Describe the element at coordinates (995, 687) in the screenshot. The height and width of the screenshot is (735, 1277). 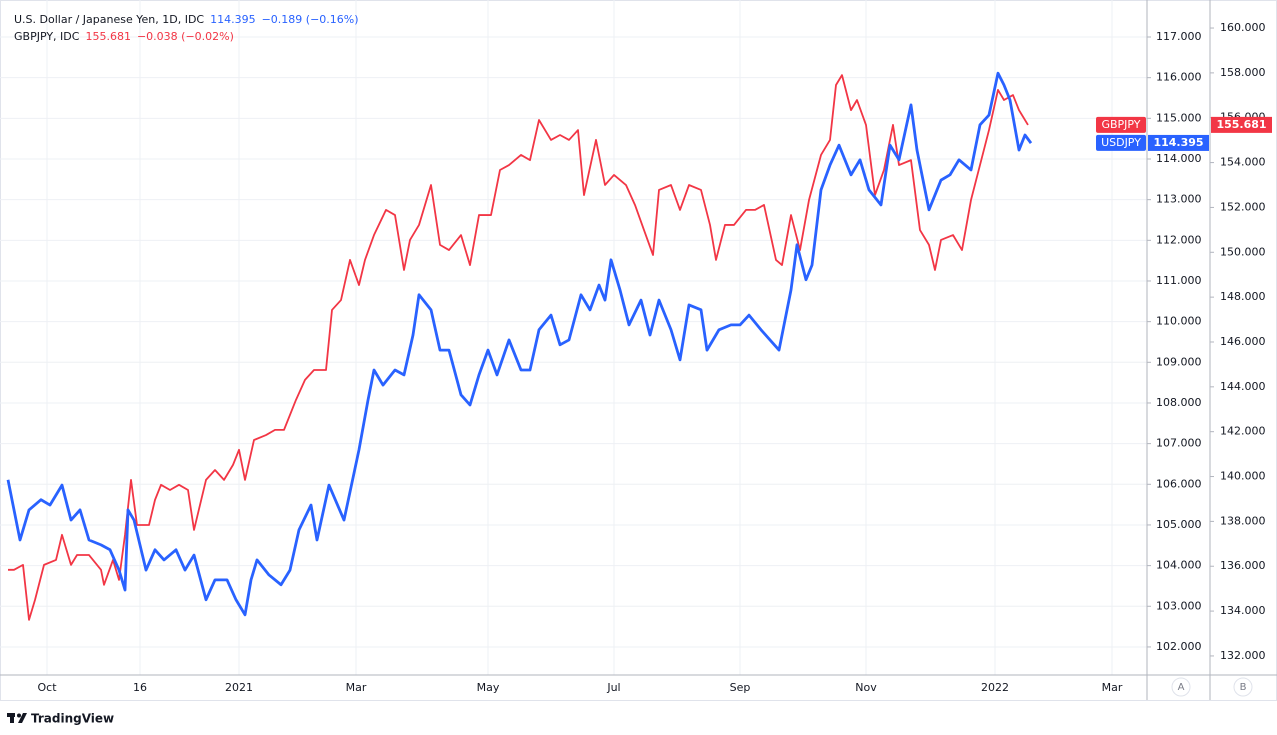
I see `x-tick-label: 2022` at that location.